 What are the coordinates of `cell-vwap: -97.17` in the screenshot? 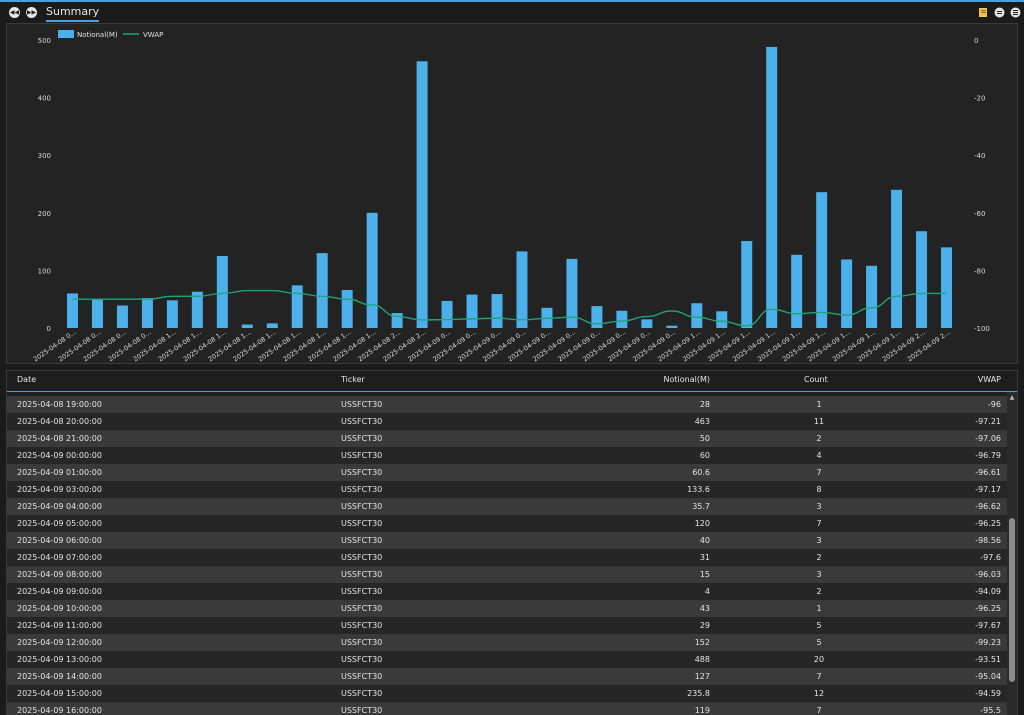 It's located at (988, 489).